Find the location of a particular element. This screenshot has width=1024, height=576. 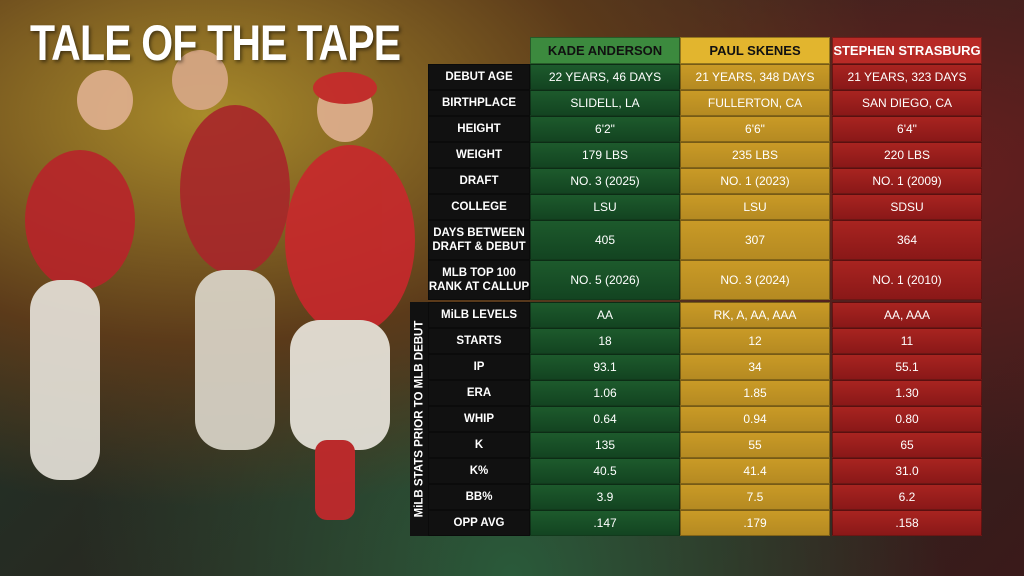

table-cell: 40.5 is located at coordinates (605, 471).